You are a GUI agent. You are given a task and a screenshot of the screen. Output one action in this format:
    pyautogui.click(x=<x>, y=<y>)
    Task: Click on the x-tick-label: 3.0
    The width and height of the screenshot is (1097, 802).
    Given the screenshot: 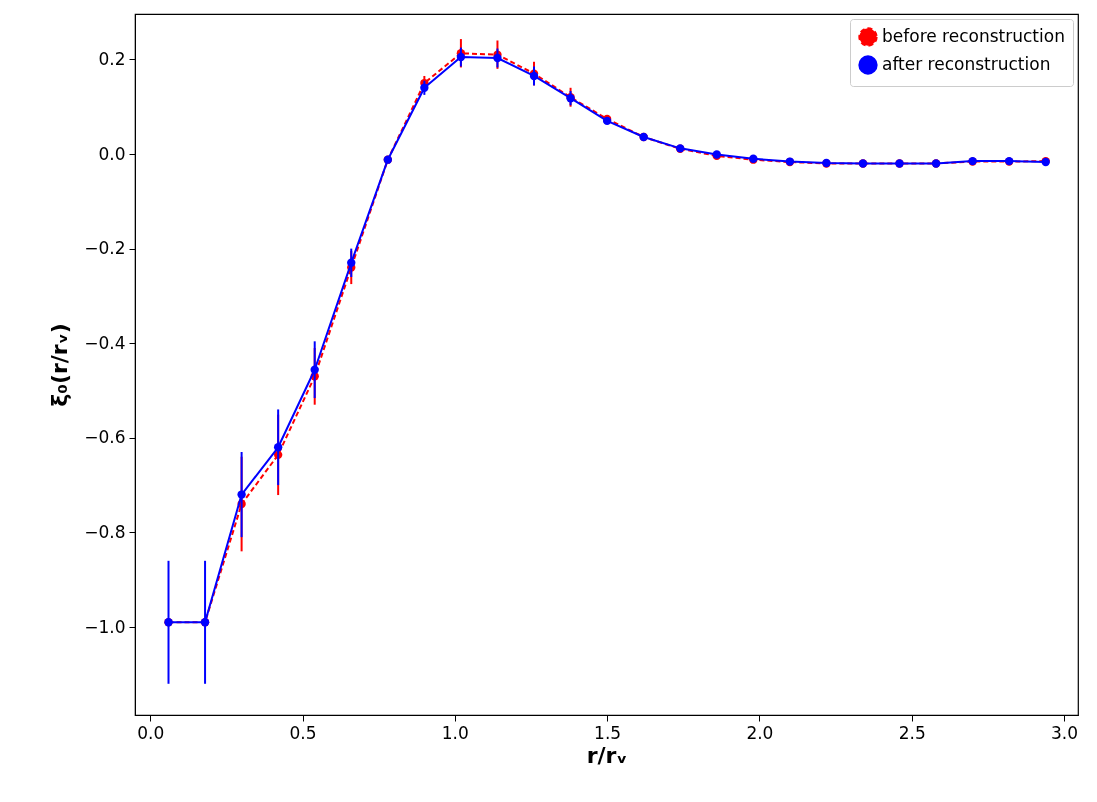 What is the action you would take?
    pyautogui.click(x=1064, y=732)
    